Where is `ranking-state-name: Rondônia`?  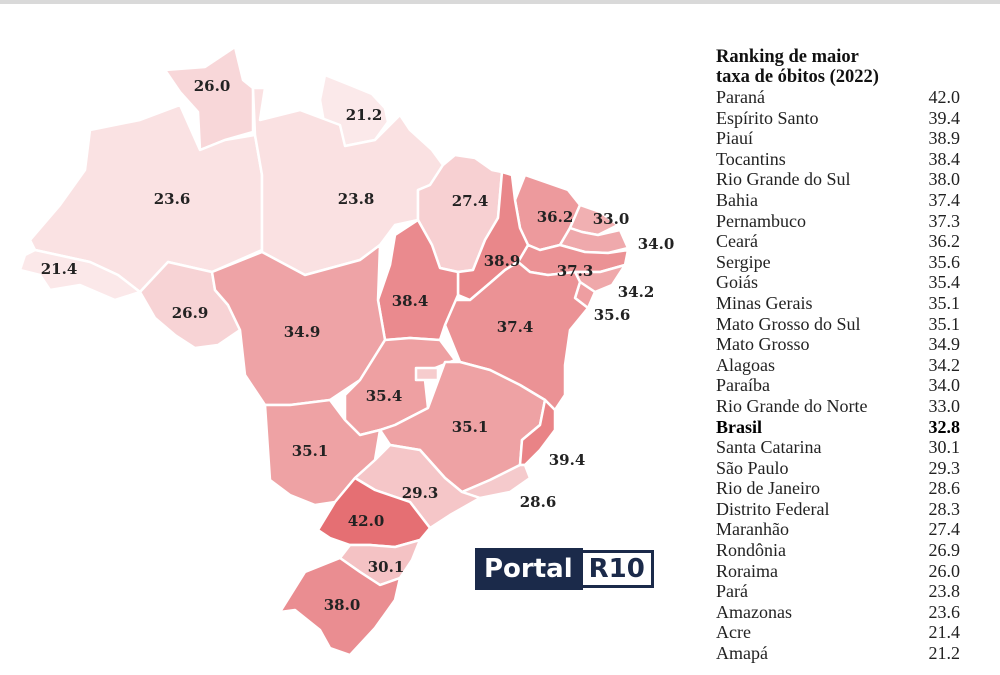 ranking-state-name: Rondônia is located at coordinates (751, 550).